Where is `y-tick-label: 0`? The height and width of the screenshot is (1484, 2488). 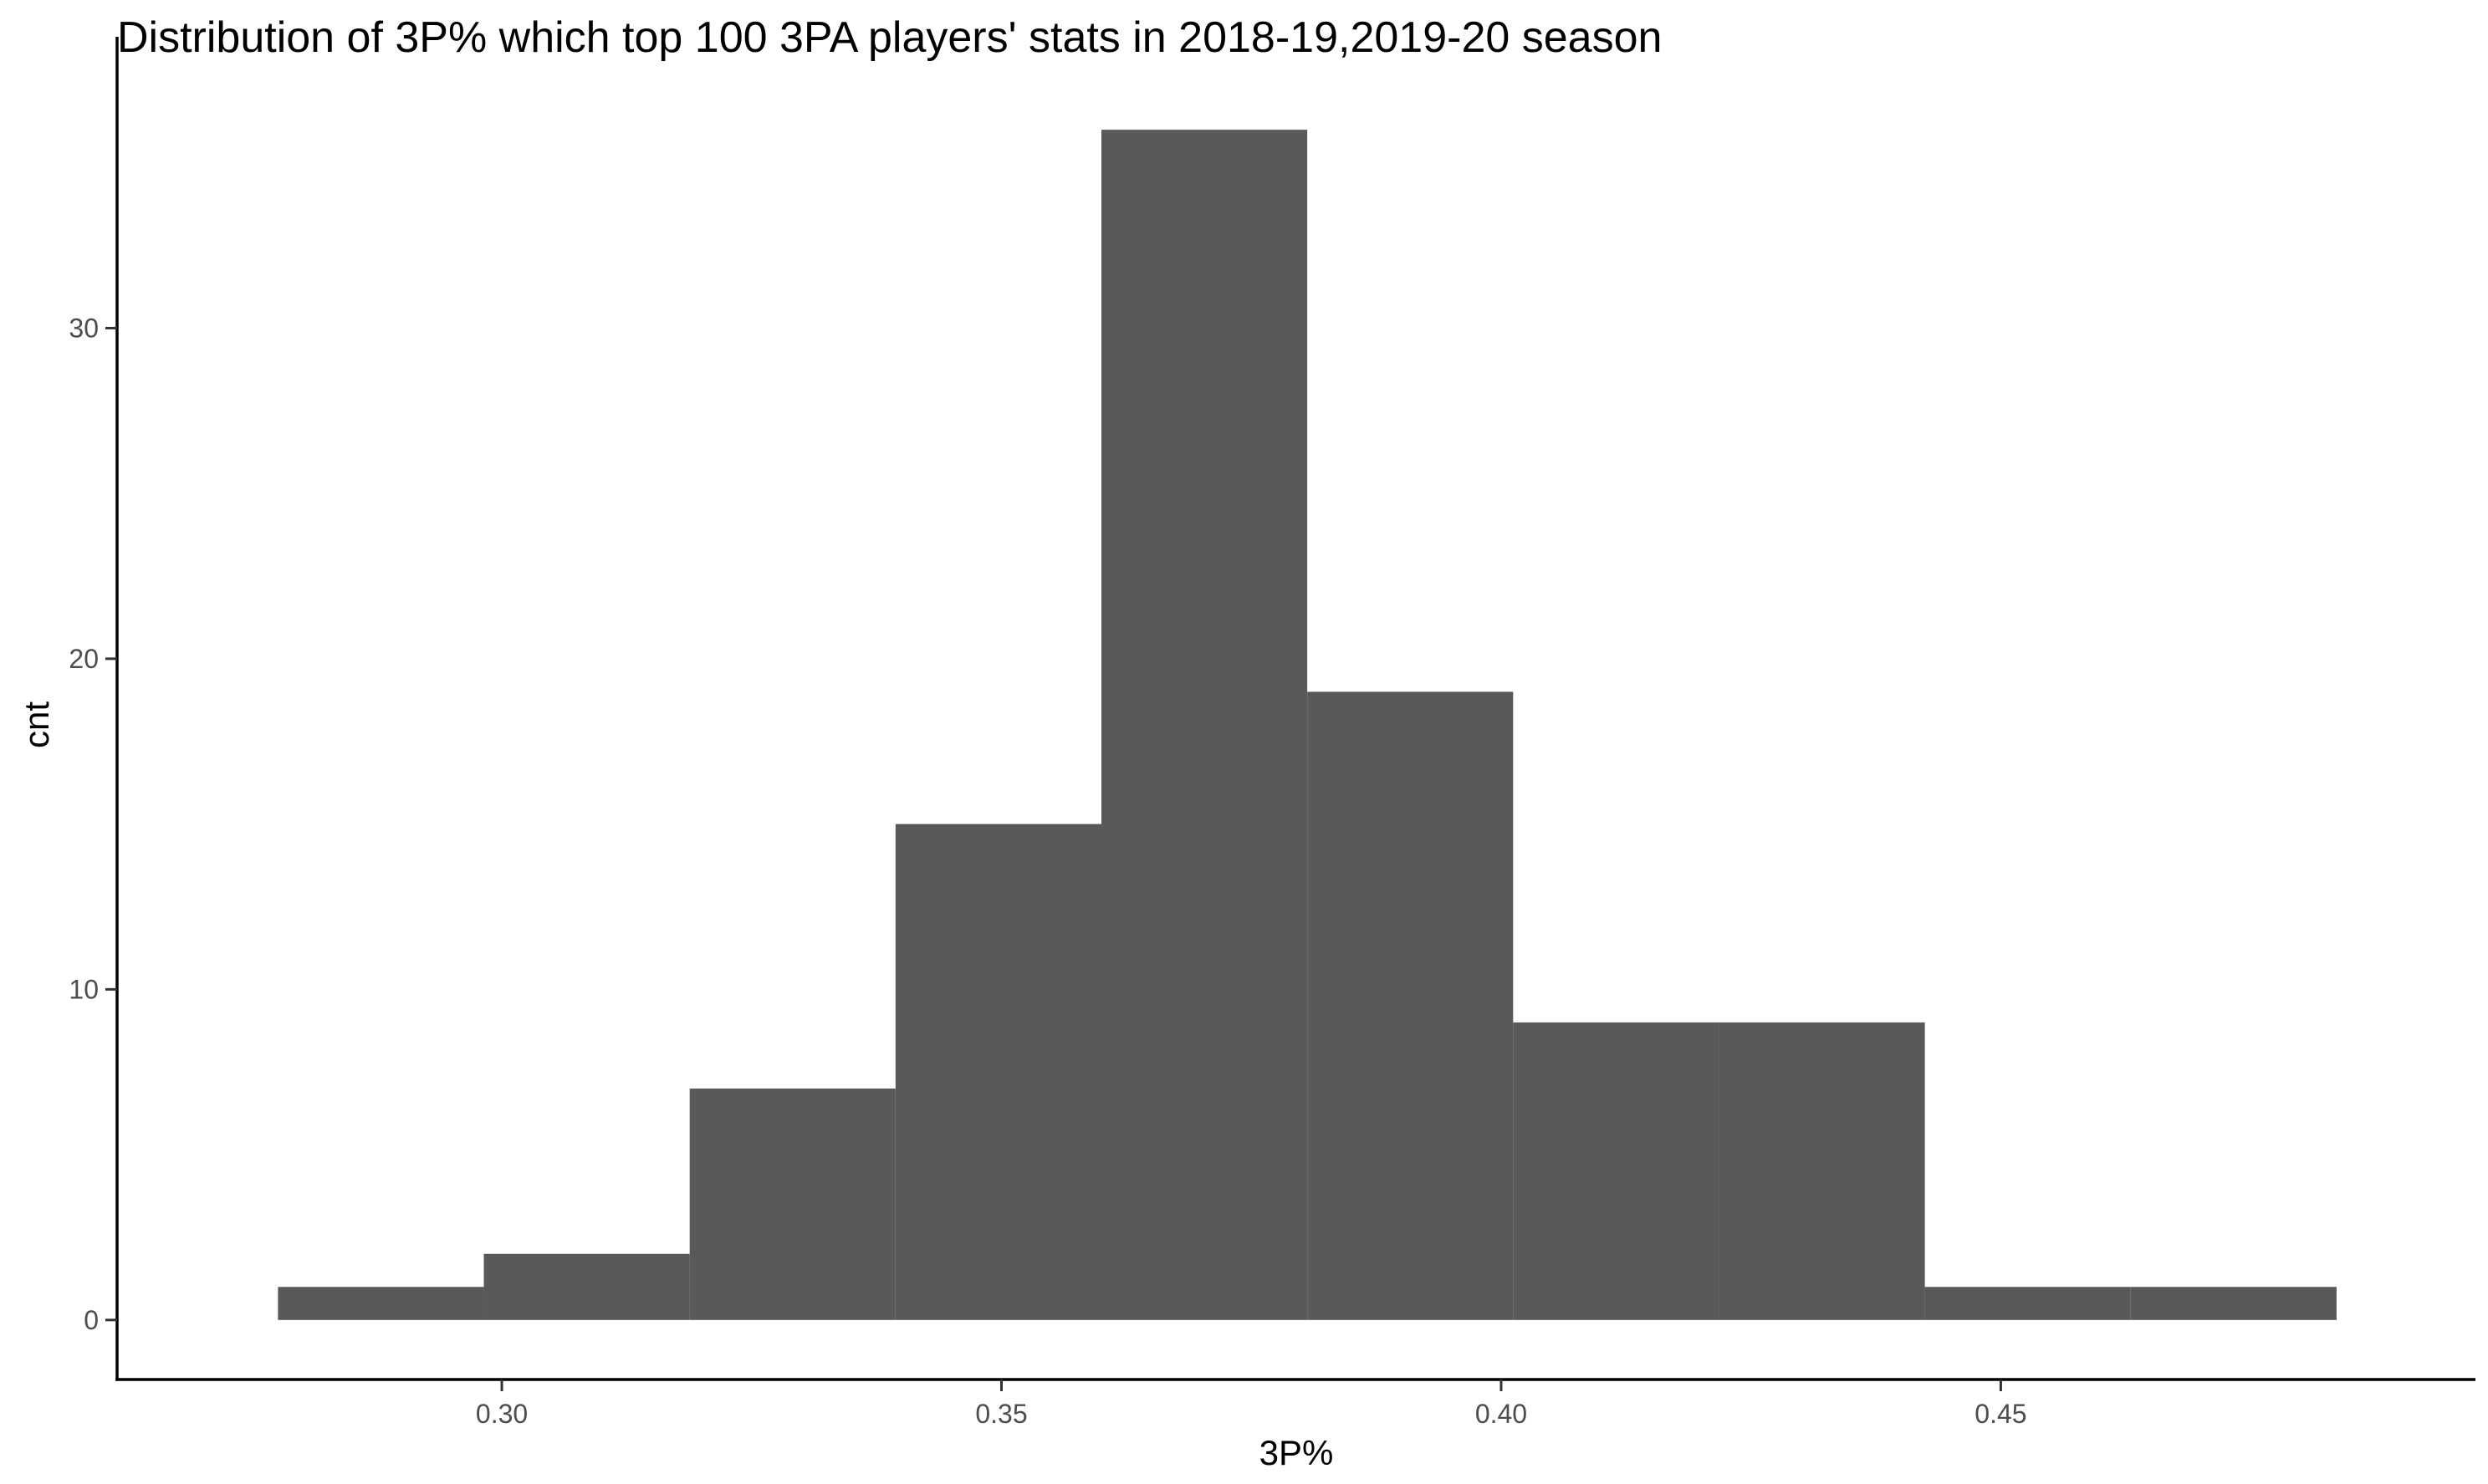 y-tick-label: 0 is located at coordinates (92, 1320).